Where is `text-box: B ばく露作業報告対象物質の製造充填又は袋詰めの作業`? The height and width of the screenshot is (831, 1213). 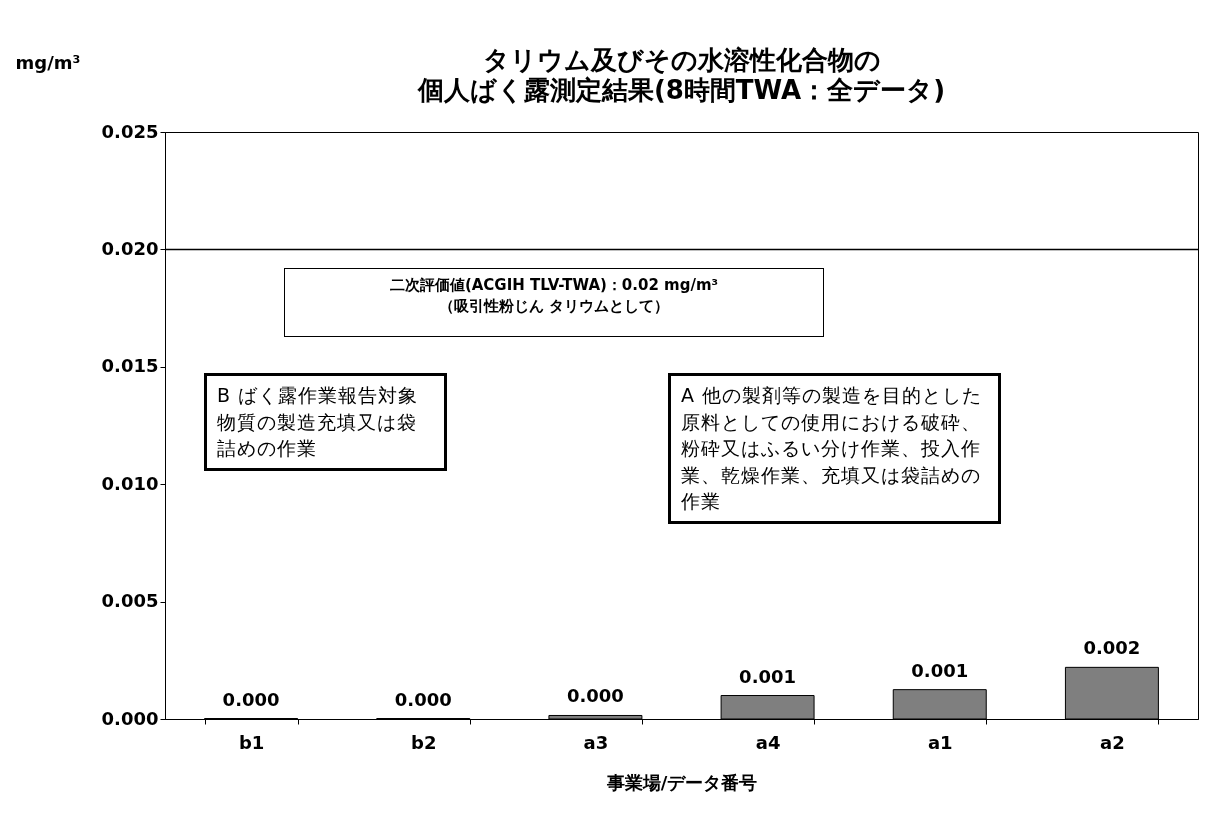
text-box: B ばく露作業報告対象物質の製造充填又は袋詰めの作業 is located at coordinates (325, 422).